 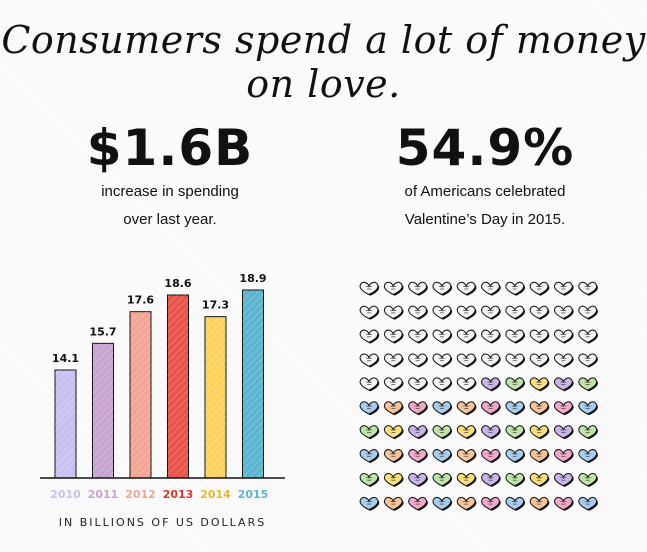 I want to click on bar-2015: 18.9 2015, so click(x=253, y=386).